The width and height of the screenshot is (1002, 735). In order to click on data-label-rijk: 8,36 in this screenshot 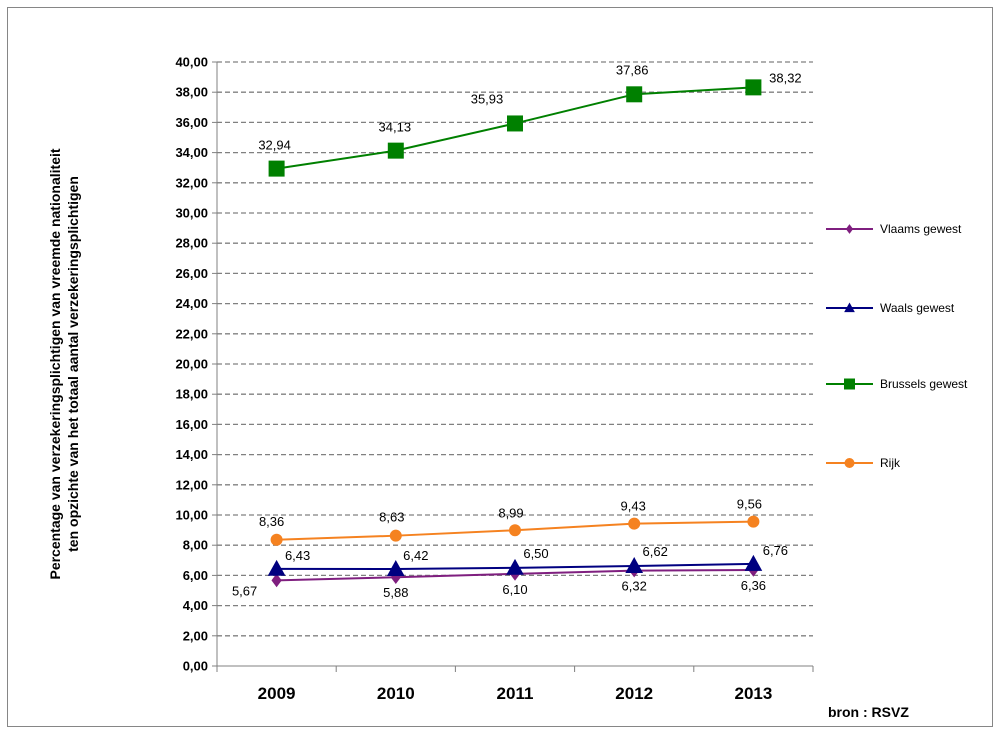, I will do `click(271, 521)`.